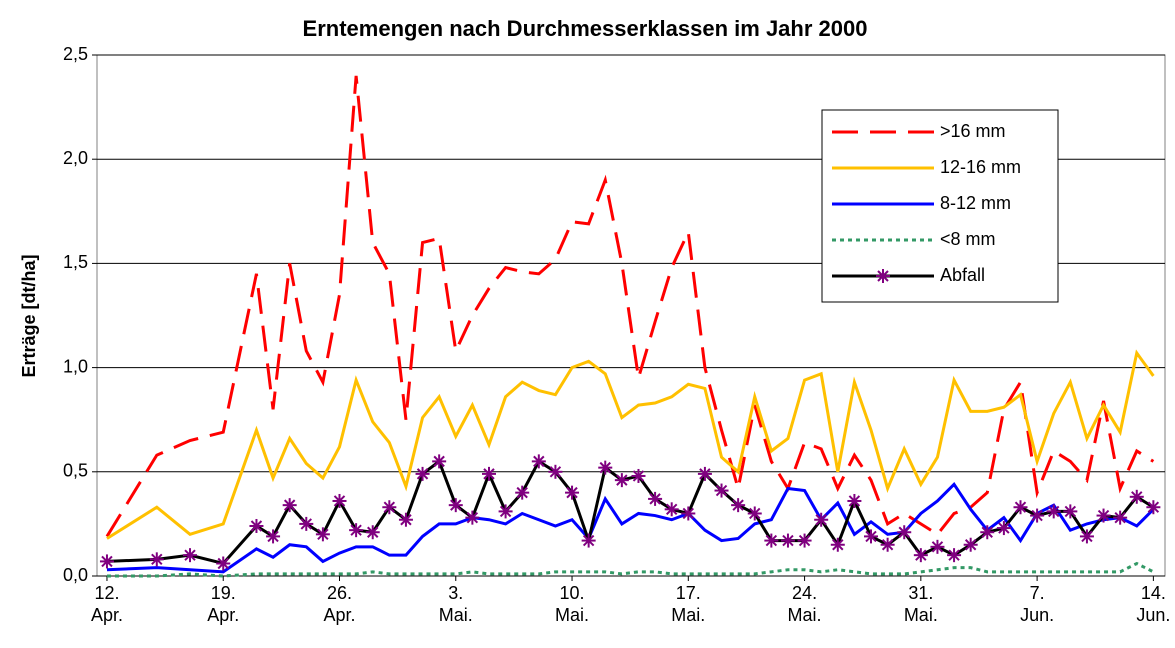 This screenshot has height=648, width=1175. What do you see at coordinates (975, 203) in the screenshot?
I see `legend-label: 8-12 mm` at bounding box center [975, 203].